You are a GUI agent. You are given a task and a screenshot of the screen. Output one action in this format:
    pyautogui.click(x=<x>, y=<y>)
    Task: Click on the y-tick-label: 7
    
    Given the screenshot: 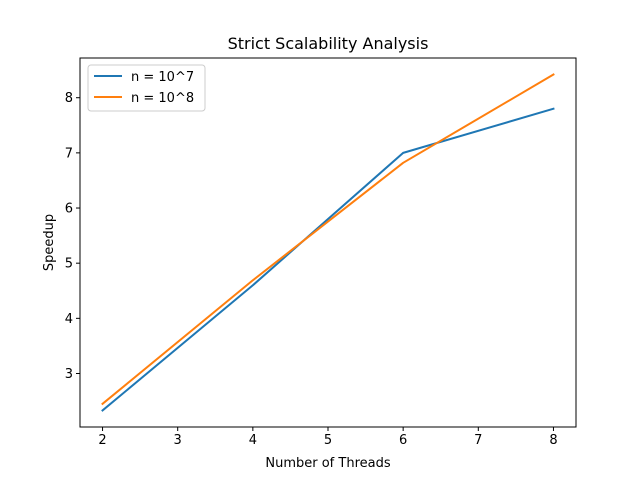 What is the action you would take?
    pyautogui.click(x=69, y=153)
    